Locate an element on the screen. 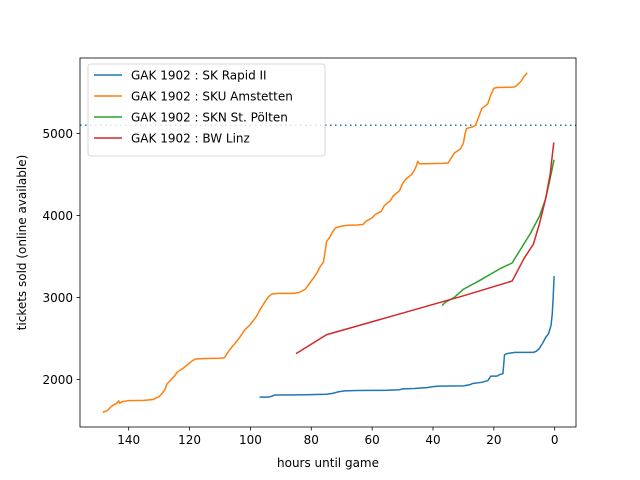 The width and height of the screenshot is (640, 480). y-tick-label: 2000 is located at coordinates (57, 380).